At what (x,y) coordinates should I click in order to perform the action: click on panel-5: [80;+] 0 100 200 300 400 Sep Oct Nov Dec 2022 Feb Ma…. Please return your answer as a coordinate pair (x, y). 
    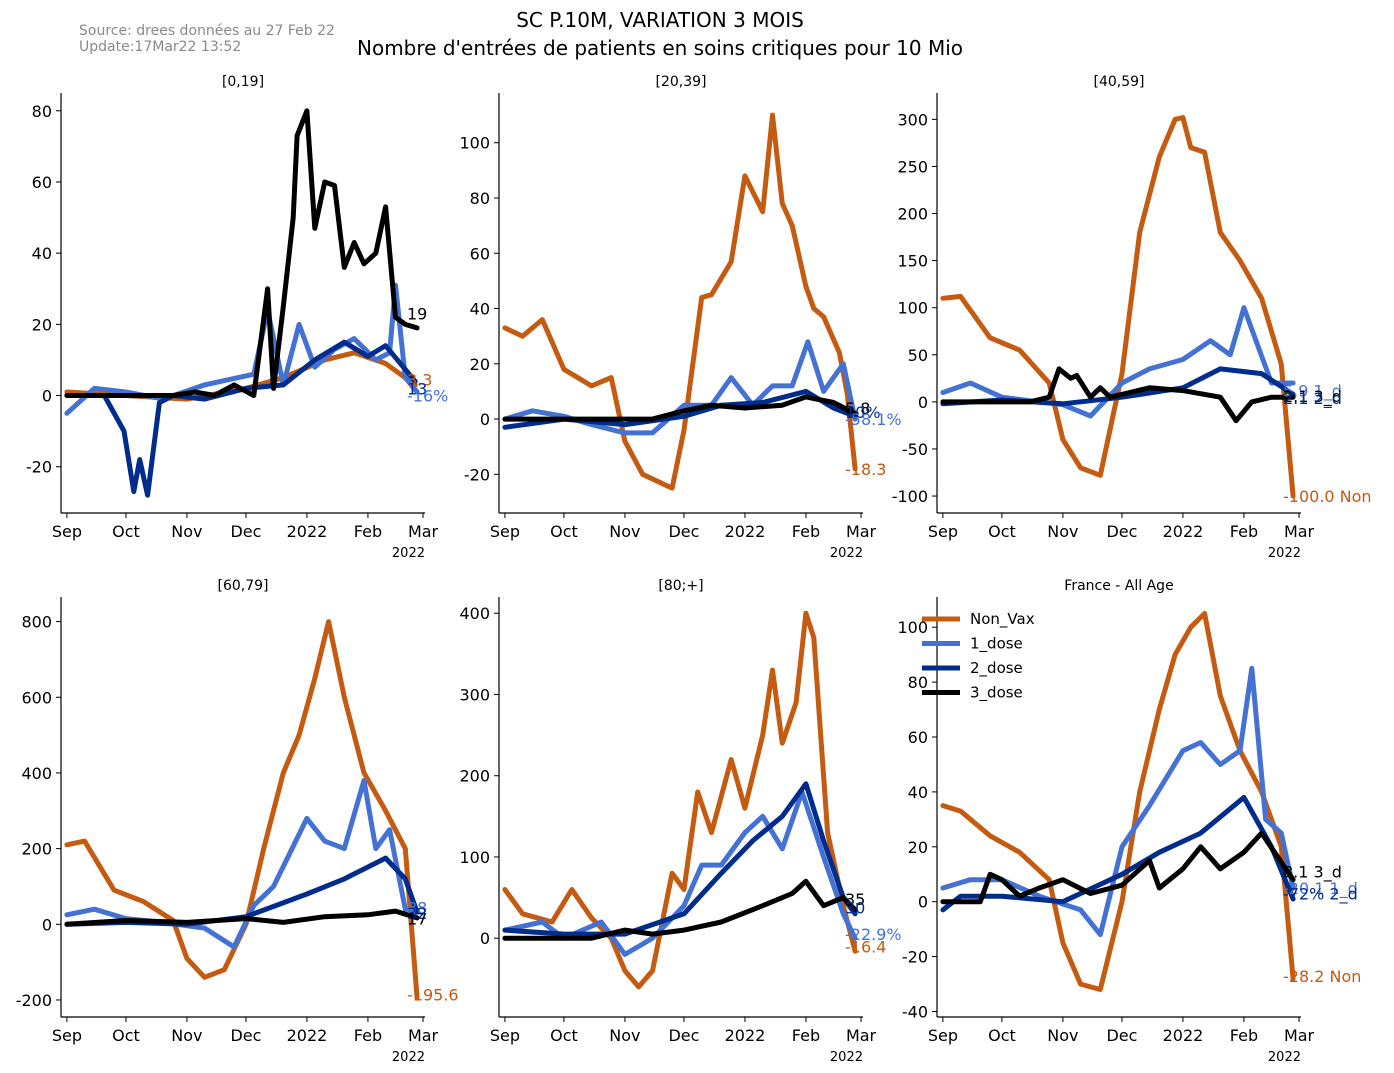
    Looking at the image, I should click on (680, 821).